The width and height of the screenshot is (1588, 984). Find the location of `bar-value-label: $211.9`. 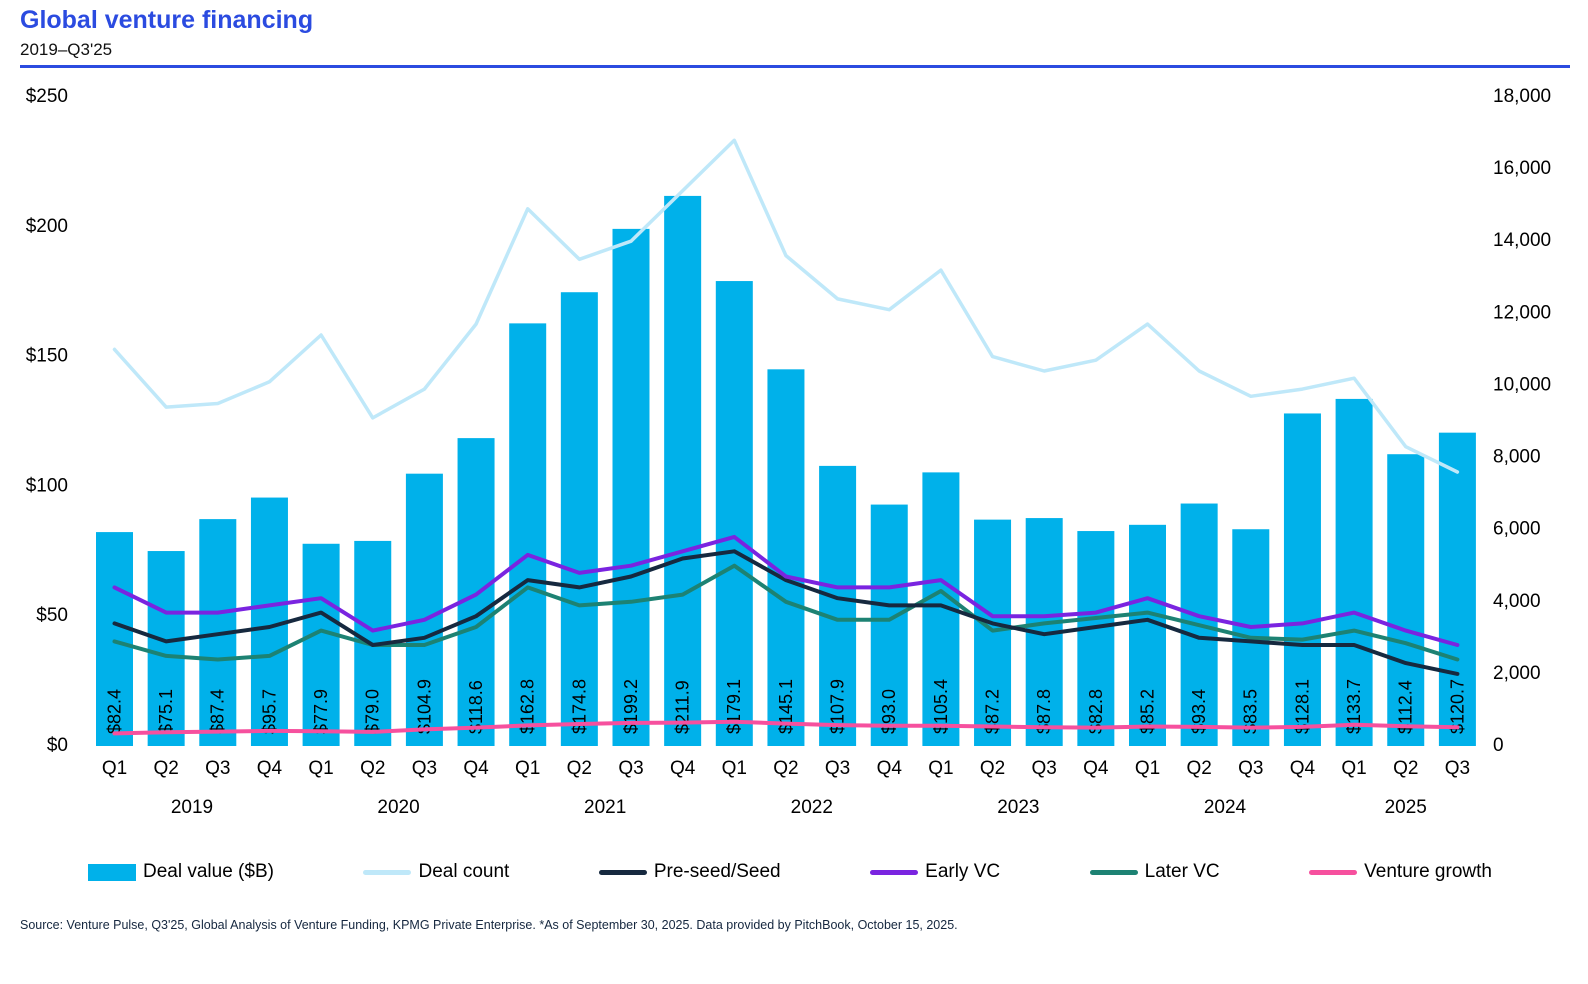

bar-value-label: $211.9 is located at coordinates (683, 707).